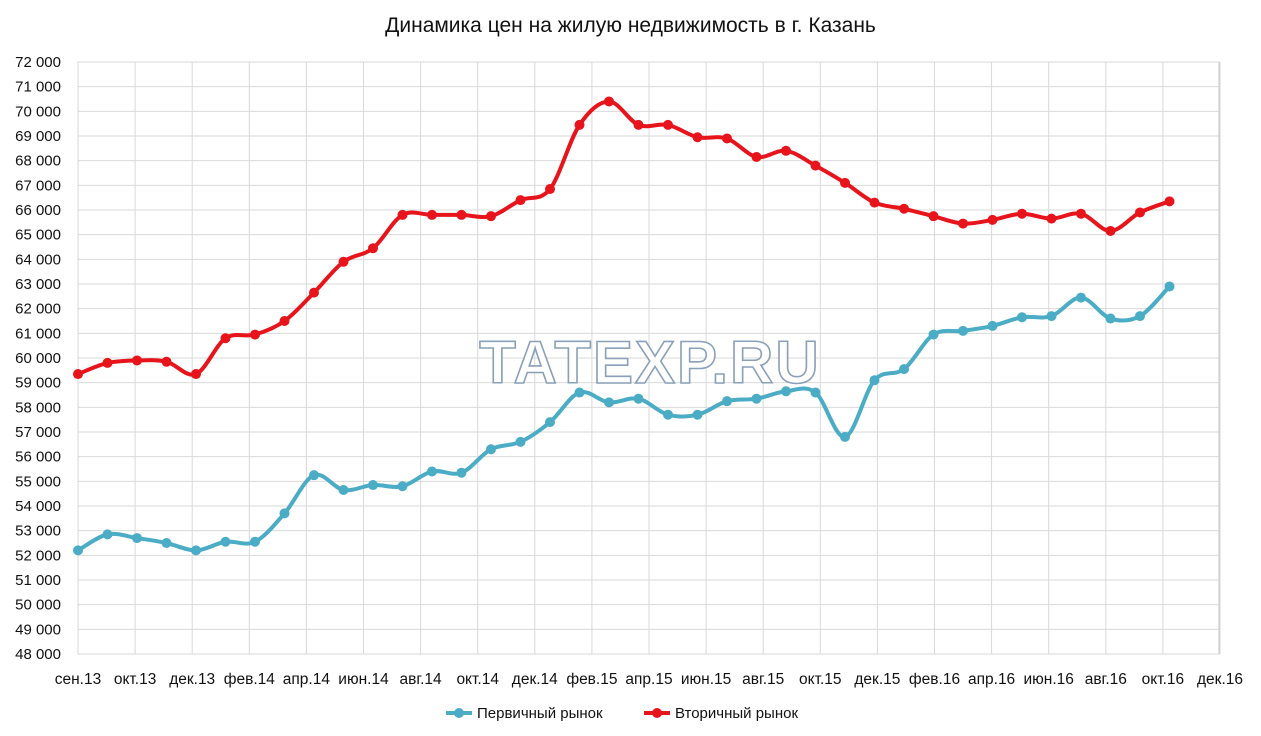 The width and height of the screenshot is (1261, 736). I want to click on x-tick-label: апр.15, so click(648, 679).